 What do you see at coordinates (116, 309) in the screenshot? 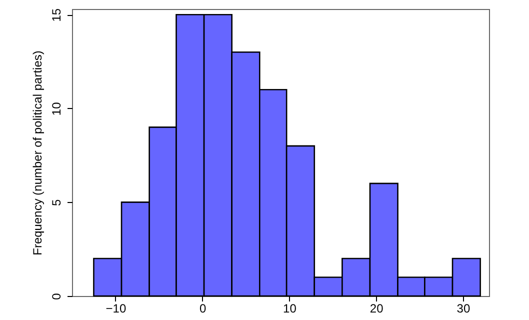
I see `x-tick-label: −10` at bounding box center [116, 309].